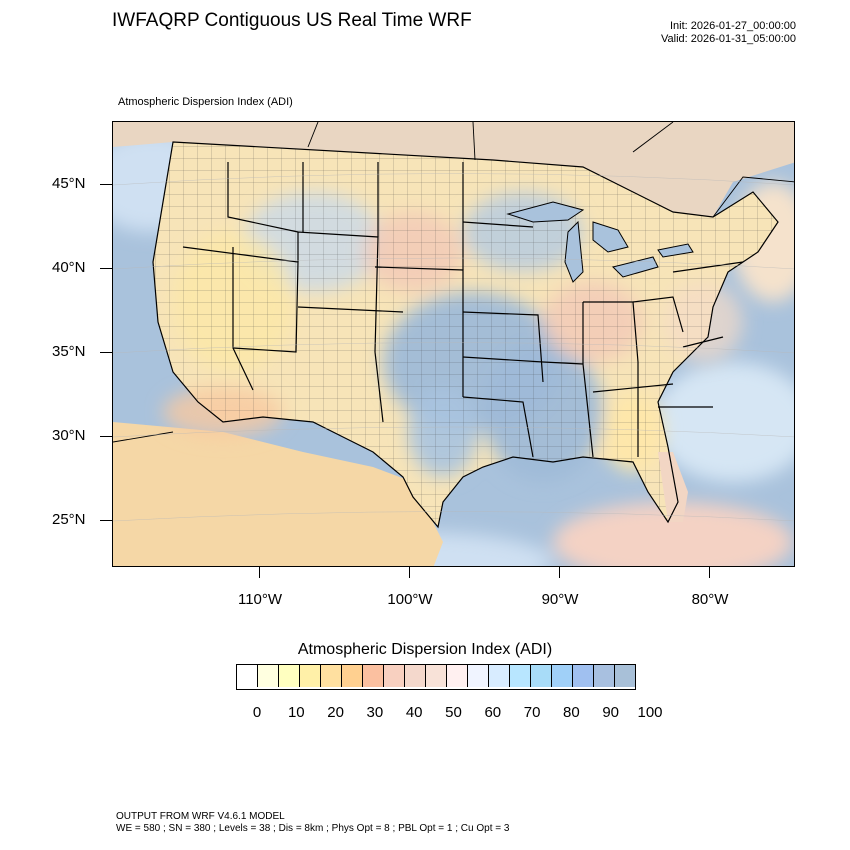 This screenshot has height=850, width=850. Describe the element at coordinates (571, 712) in the screenshot. I see `colorbar-tick-label: 80` at that location.